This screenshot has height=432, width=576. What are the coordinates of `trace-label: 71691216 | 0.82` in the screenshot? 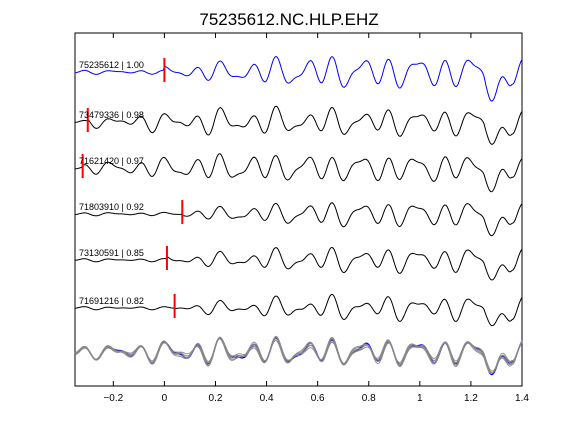 It's located at (111, 301).